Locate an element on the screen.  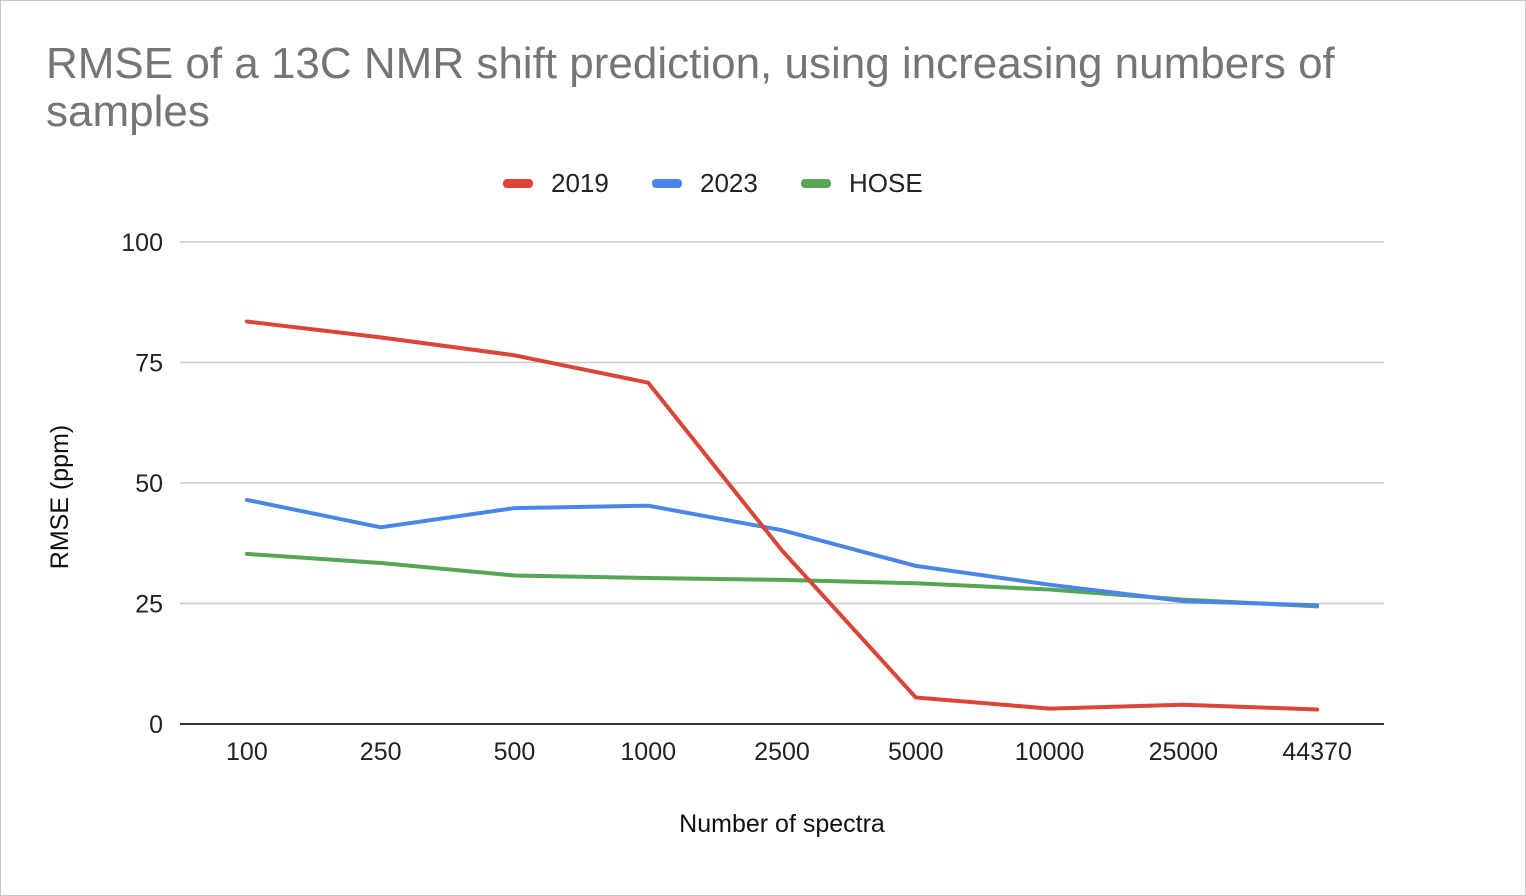
legend-item-2019: 2019 is located at coordinates (556, 183).